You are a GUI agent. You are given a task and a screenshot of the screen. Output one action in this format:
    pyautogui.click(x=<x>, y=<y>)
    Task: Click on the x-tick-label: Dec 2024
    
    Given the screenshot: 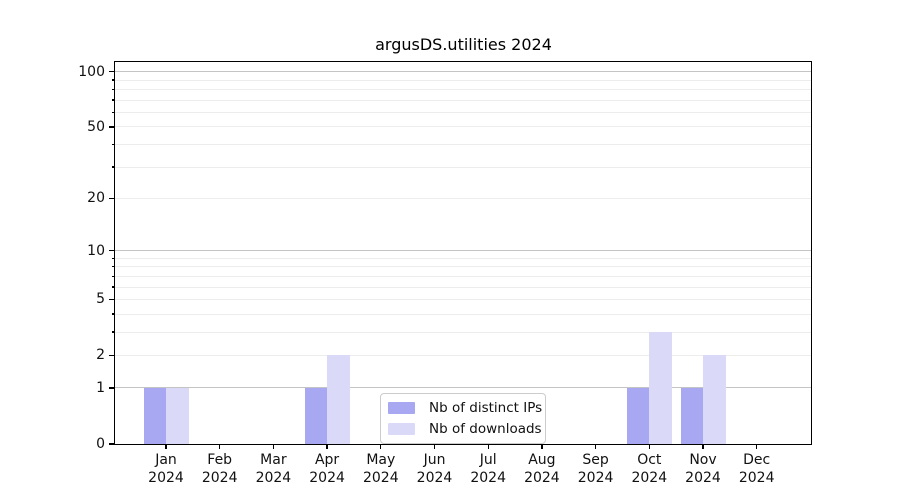 What is the action you would take?
    pyautogui.click(x=757, y=469)
    